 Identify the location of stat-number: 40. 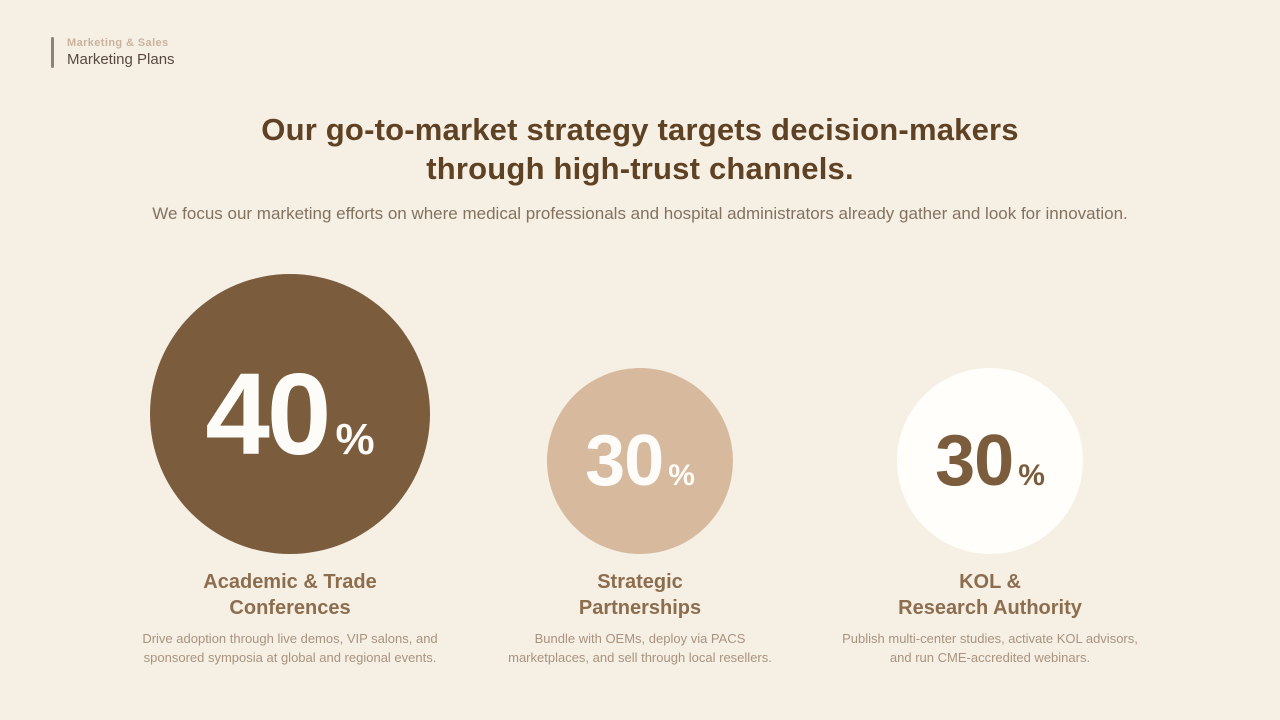
(268, 414).